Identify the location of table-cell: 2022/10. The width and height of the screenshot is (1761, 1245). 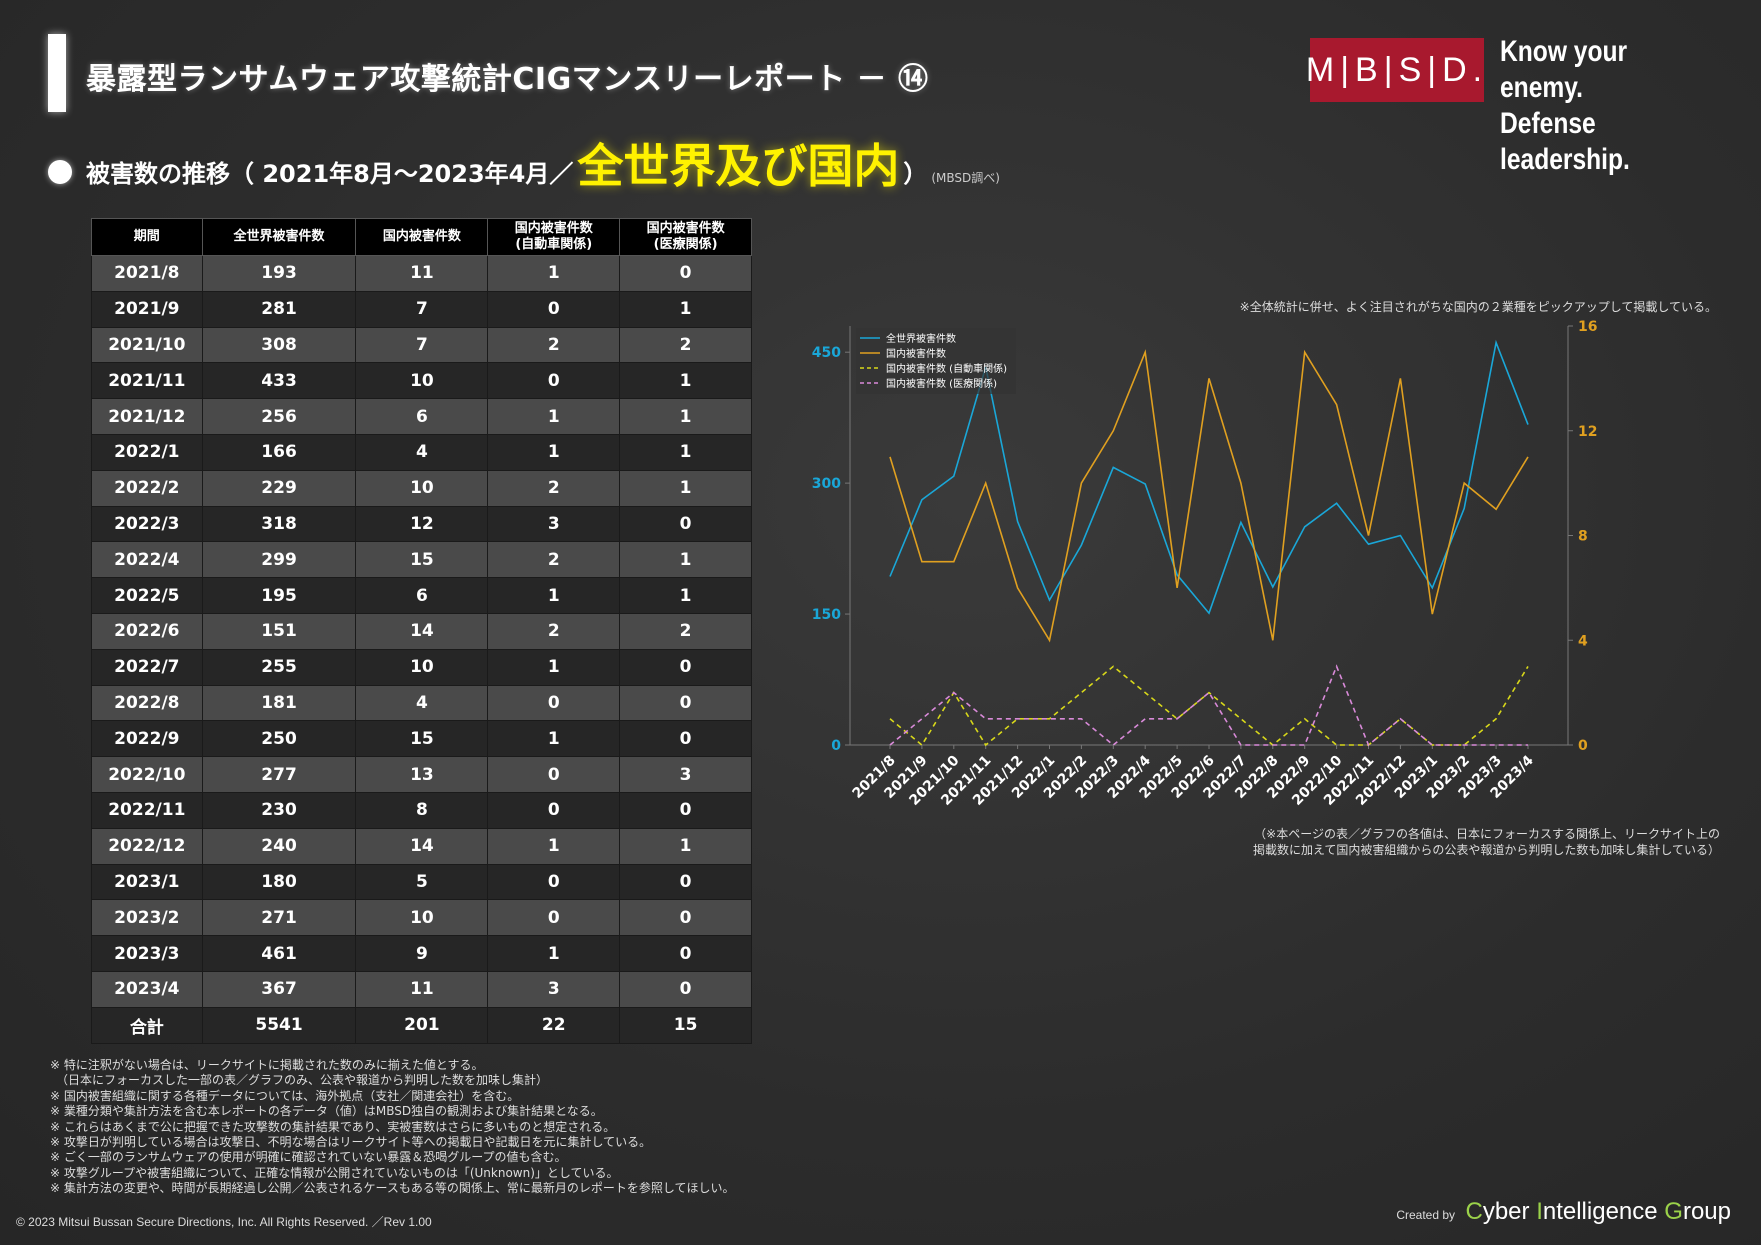
(147, 774).